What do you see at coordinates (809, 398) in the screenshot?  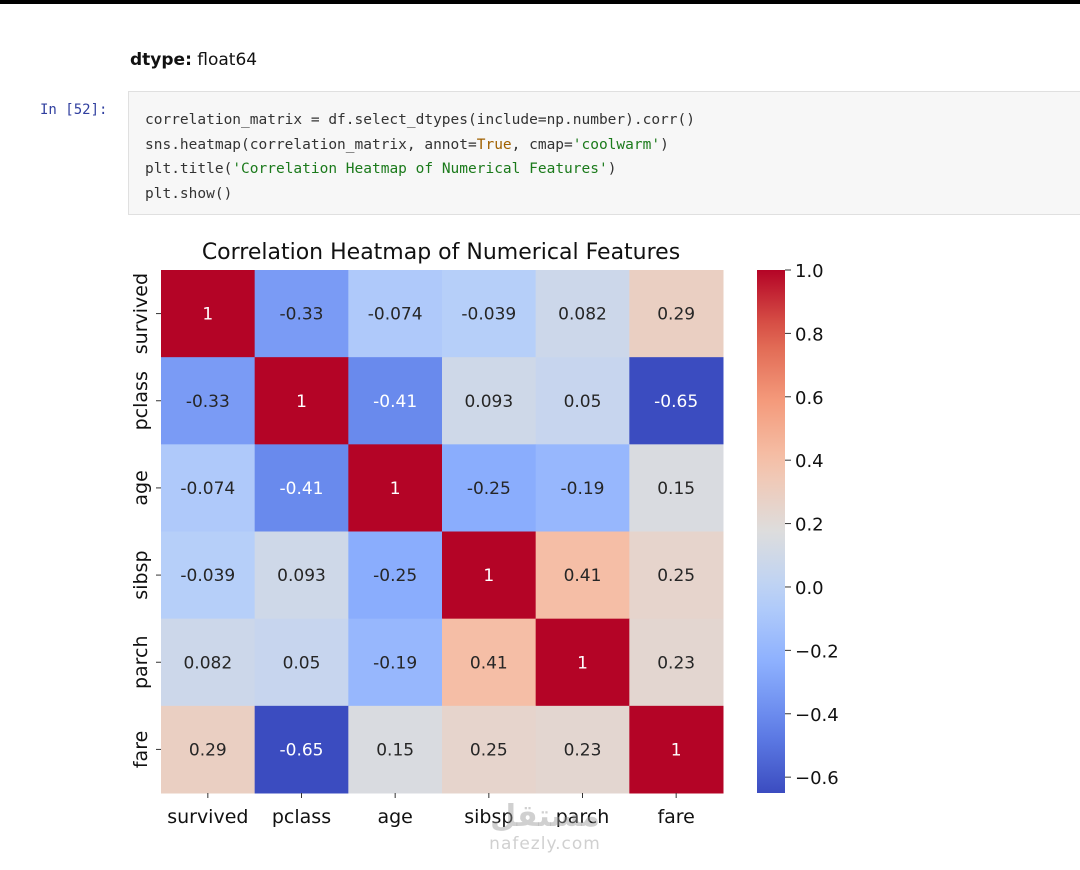 I see `colorbar-tick-label: 0.6` at bounding box center [809, 398].